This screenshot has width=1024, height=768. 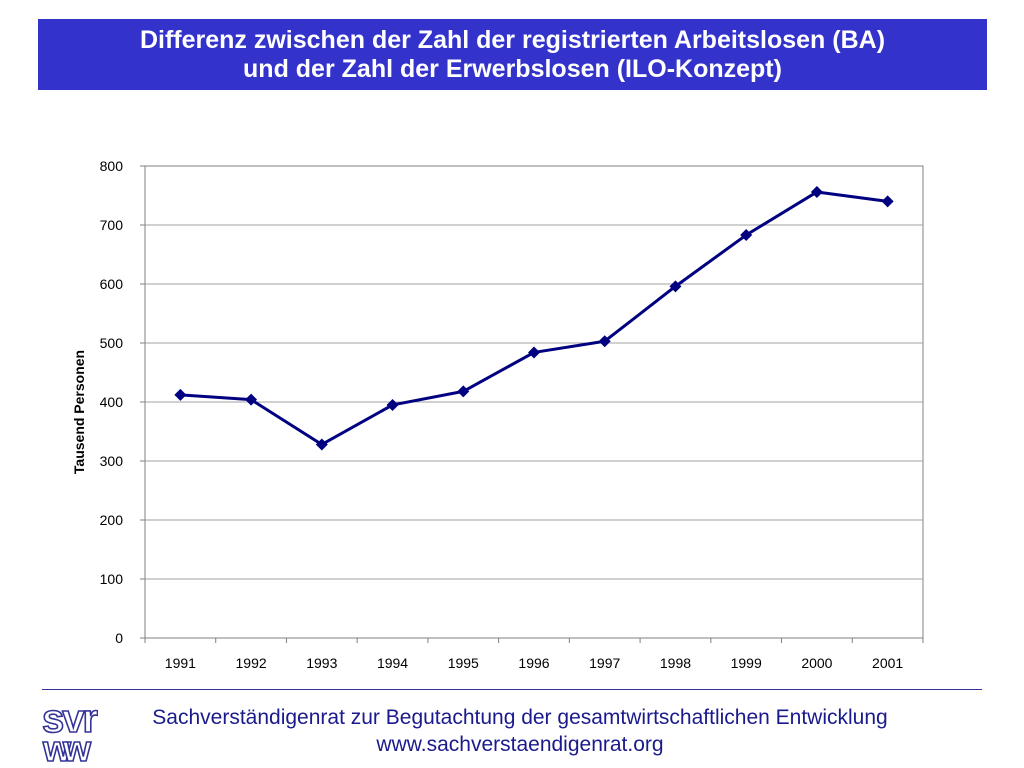 What do you see at coordinates (180, 663) in the screenshot?
I see `x-tick-label: 1991` at bounding box center [180, 663].